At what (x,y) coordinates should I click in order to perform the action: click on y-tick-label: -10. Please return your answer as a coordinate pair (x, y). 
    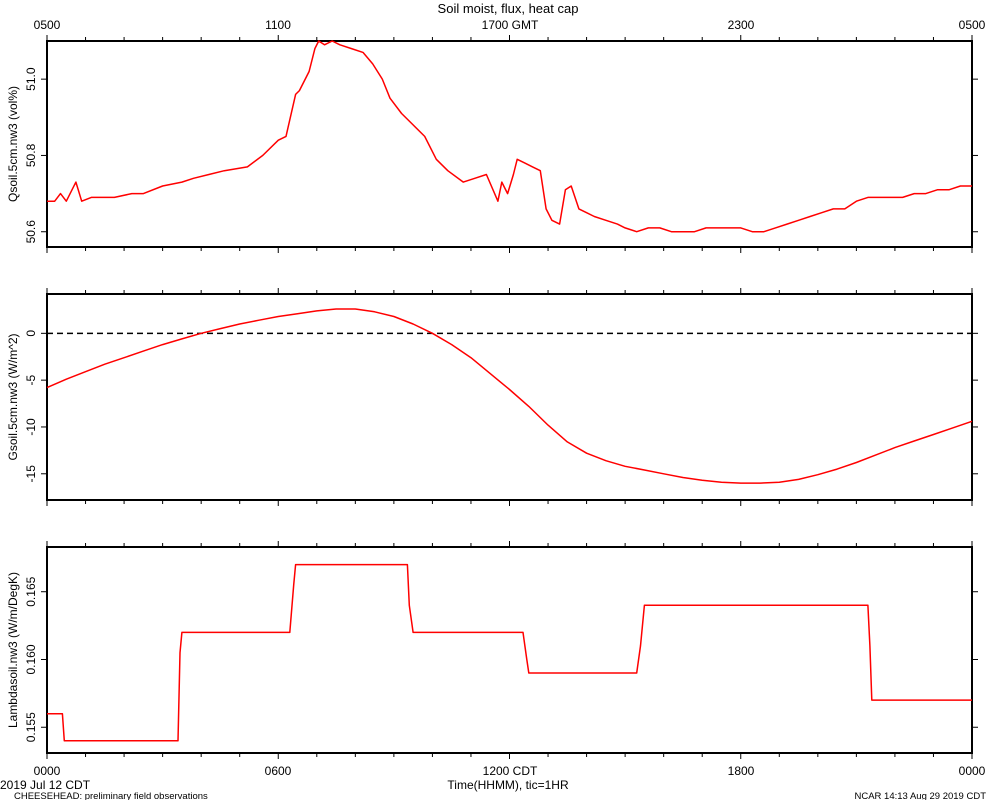
    Looking at the image, I should click on (31, 427).